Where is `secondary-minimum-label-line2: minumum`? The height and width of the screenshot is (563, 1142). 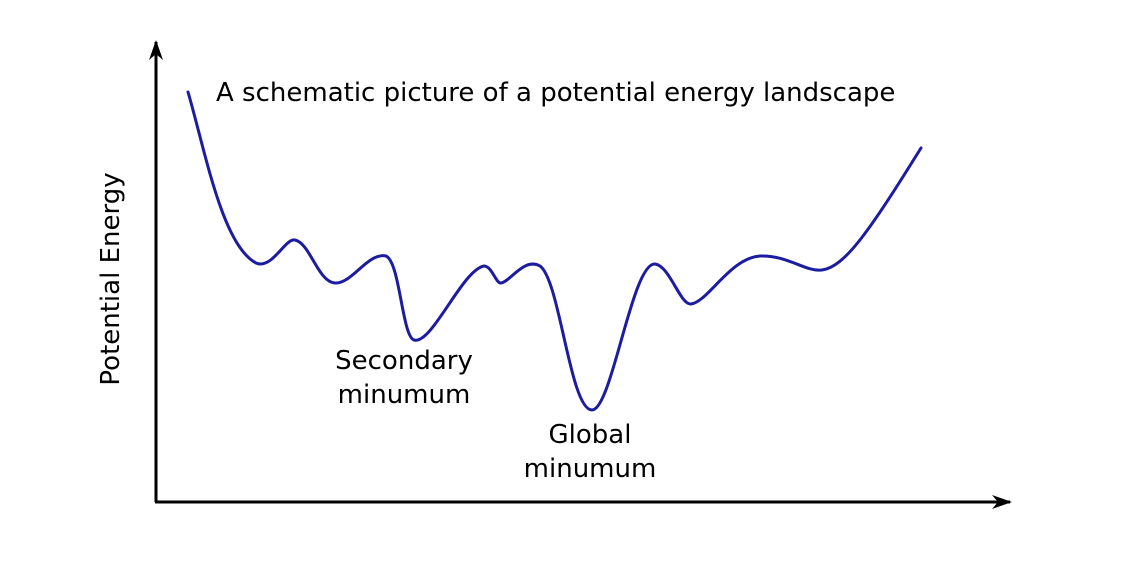
secondary-minimum-label-line2: minumum is located at coordinates (404, 395).